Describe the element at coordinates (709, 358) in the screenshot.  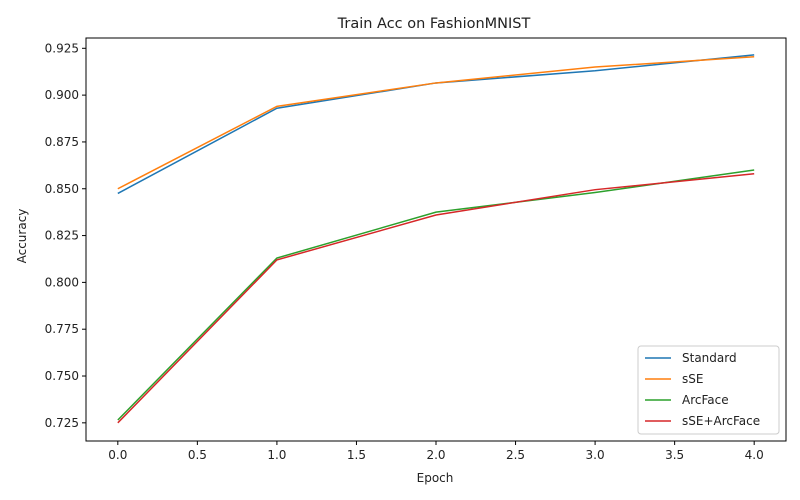
I see `legend-label: Standard` at that location.